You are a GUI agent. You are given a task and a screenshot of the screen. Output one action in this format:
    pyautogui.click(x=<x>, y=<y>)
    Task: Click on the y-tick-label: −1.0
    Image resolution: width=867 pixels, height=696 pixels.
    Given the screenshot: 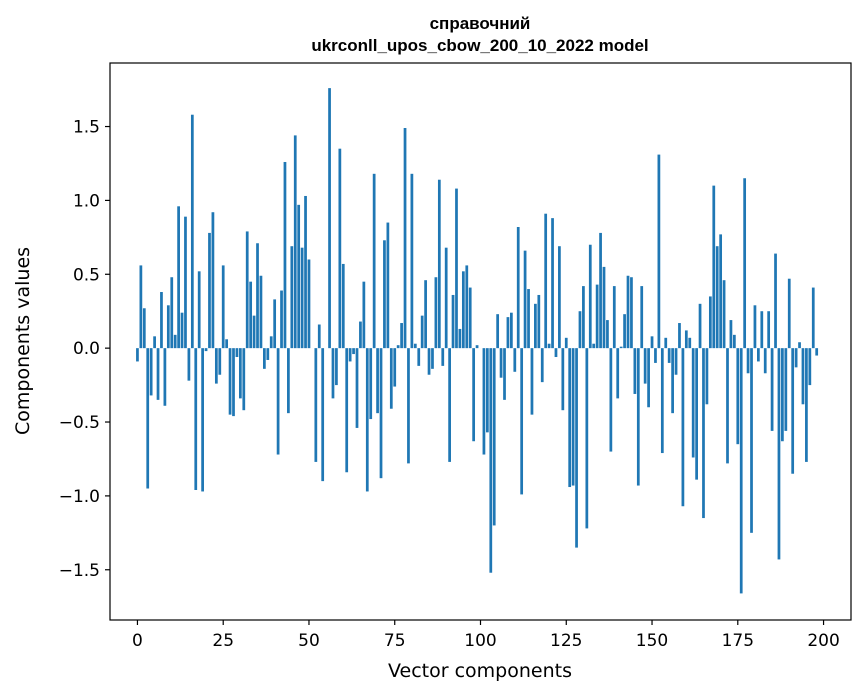 What is the action you would take?
    pyautogui.click(x=79, y=497)
    